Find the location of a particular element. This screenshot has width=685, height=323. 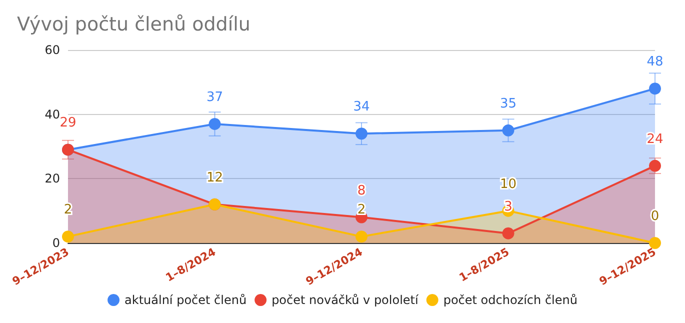

data-label: 10 is located at coordinates (508, 184).